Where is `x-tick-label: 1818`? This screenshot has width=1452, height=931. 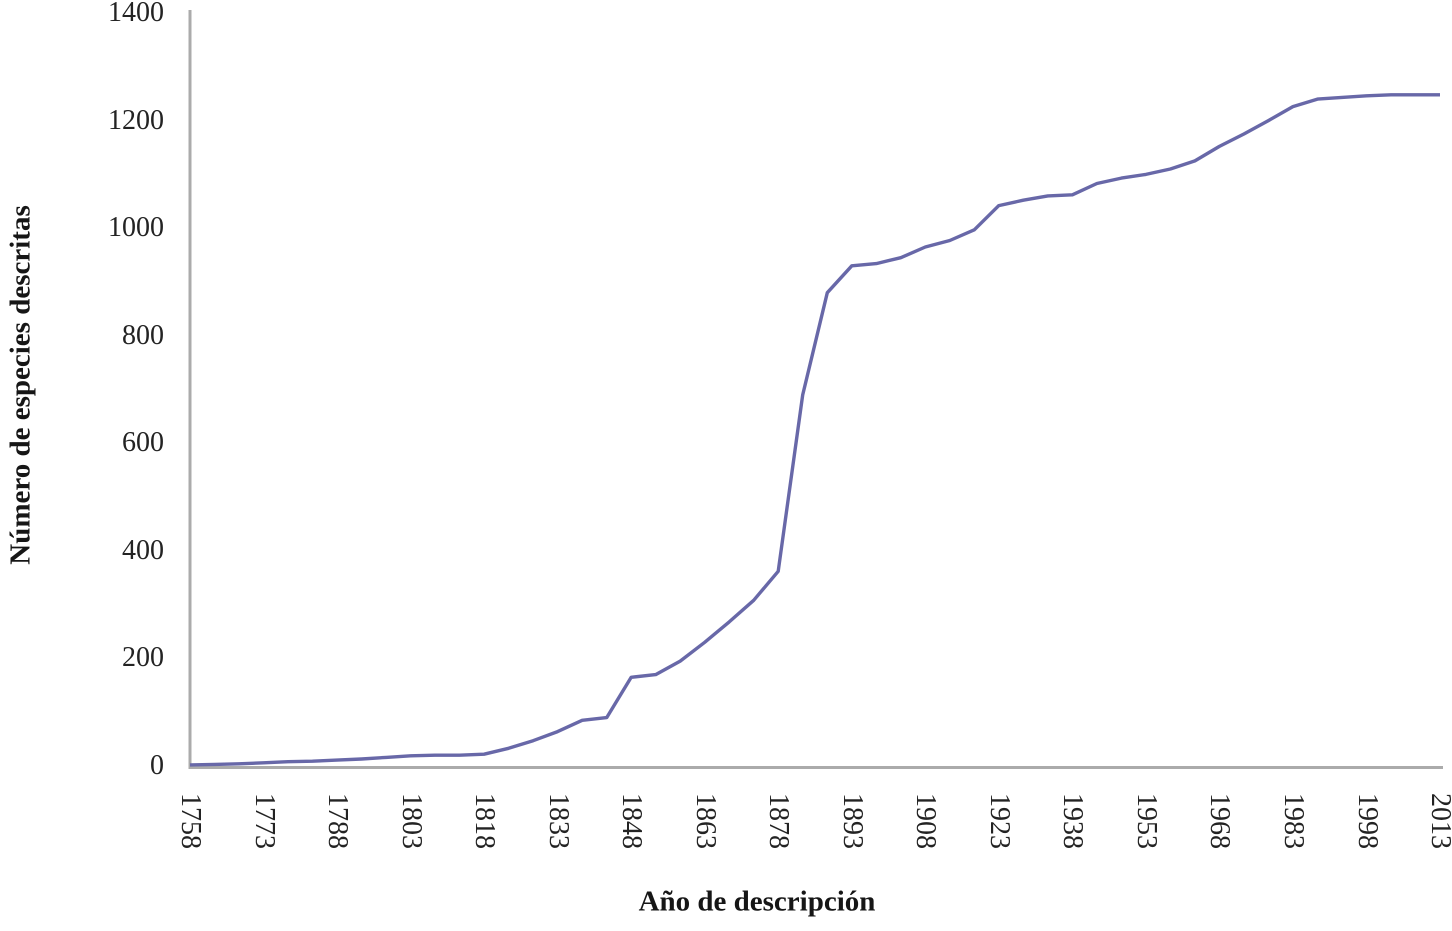
x-tick-label: 1818 is located at coordinates (485, 821).